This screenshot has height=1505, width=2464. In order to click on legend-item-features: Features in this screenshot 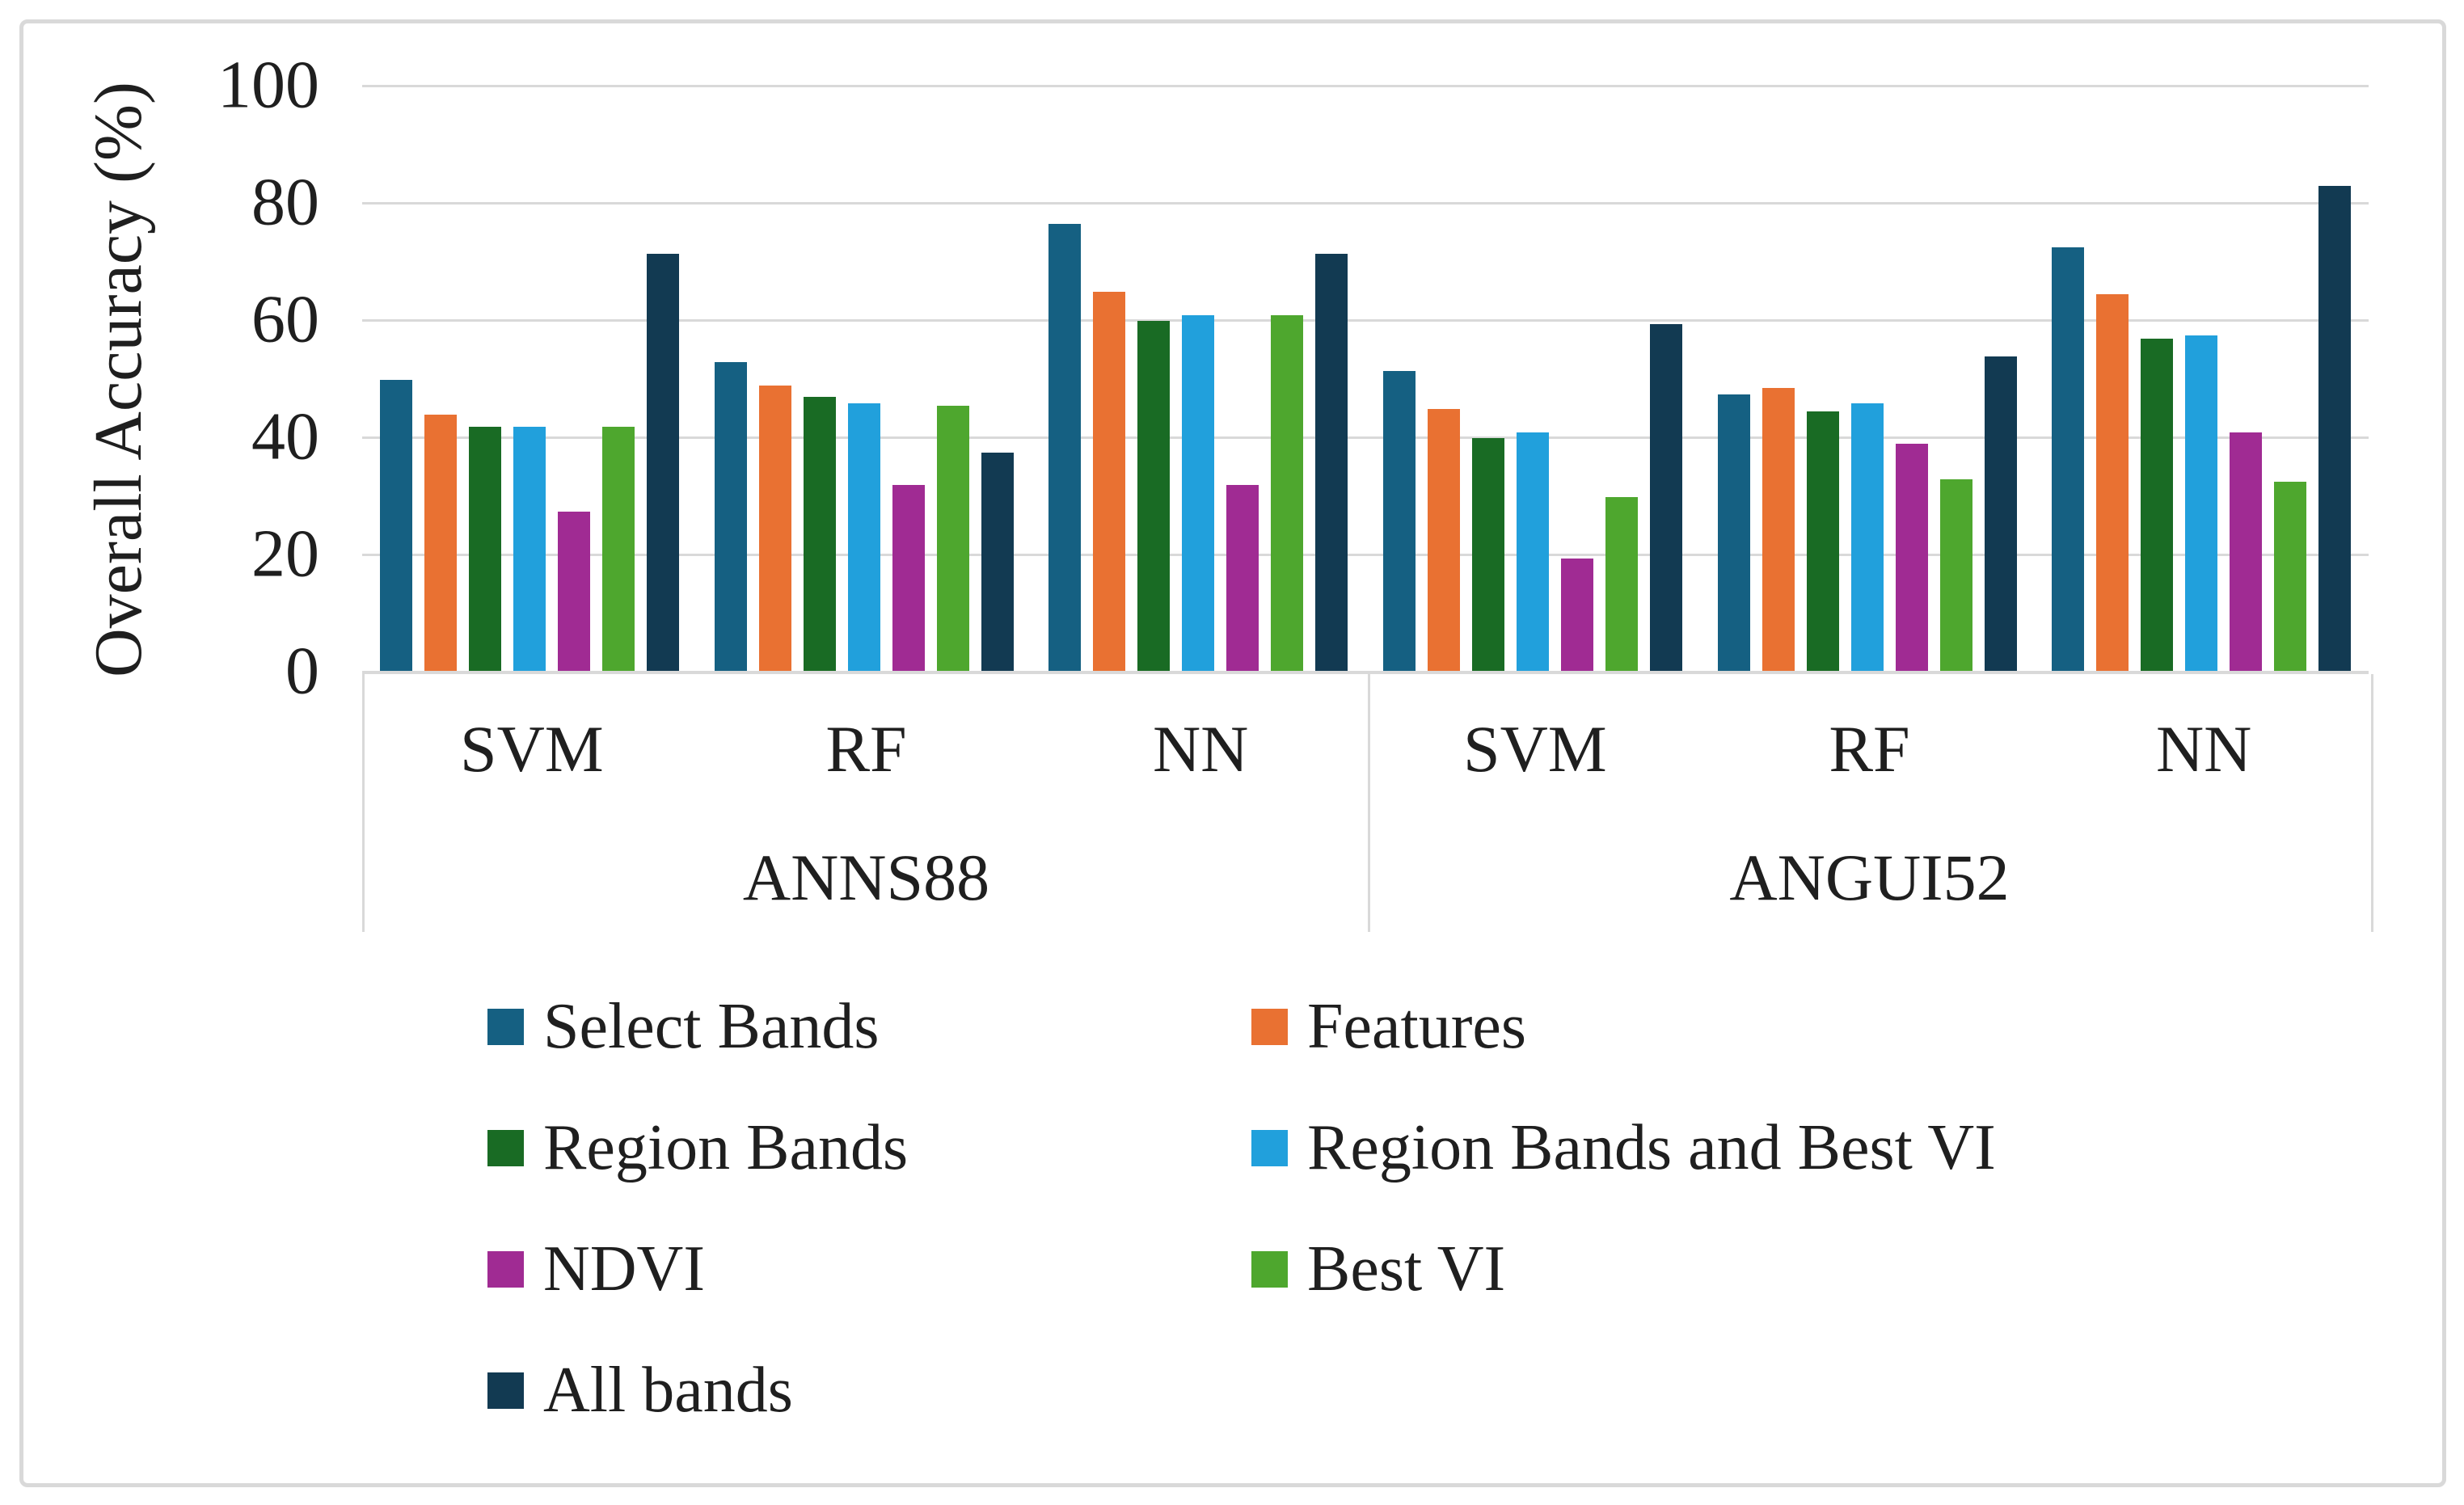, I will do `click(1389, 1026)`.